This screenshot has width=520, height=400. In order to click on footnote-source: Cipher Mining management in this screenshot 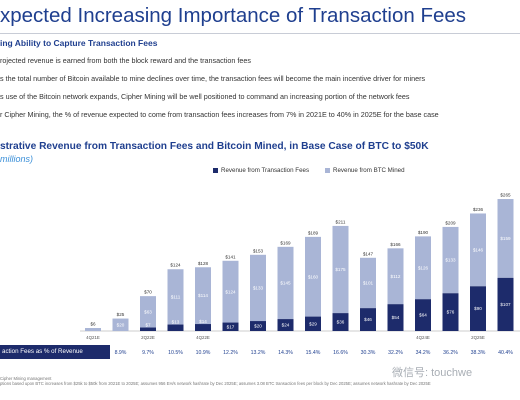, I will do `click(26, 378)`.